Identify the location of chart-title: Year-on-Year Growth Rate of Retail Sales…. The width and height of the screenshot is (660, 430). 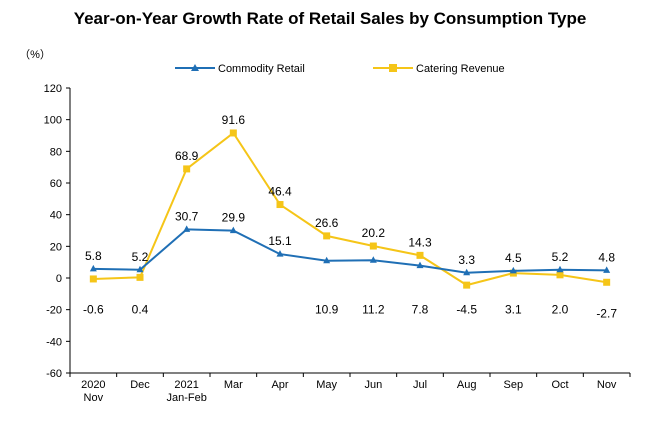
(330, 18).